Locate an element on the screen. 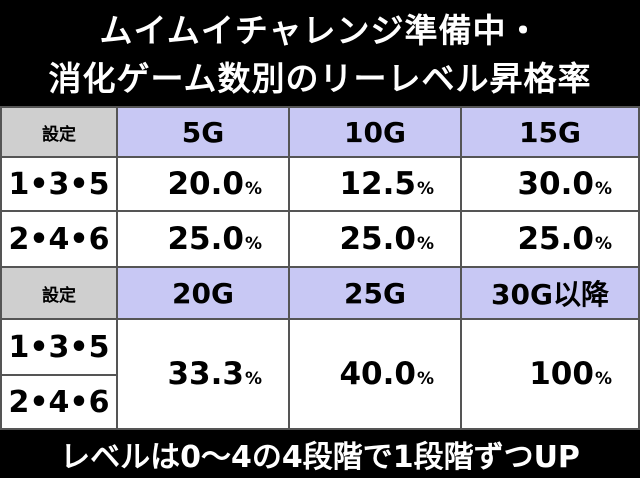 Image resolution: width=640 pixels, height=478 pixels. col-header-25g: 25G is located at coordinates (375, 293).